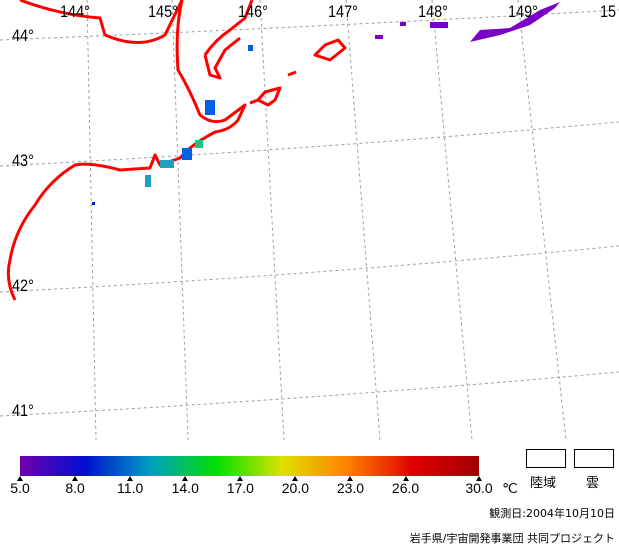 This screenshot has height=546, width=619. What do you see at coordinates (523, 11) in the screenshot?
I see `lon-label: 149°` at bounding box center [523, 11].